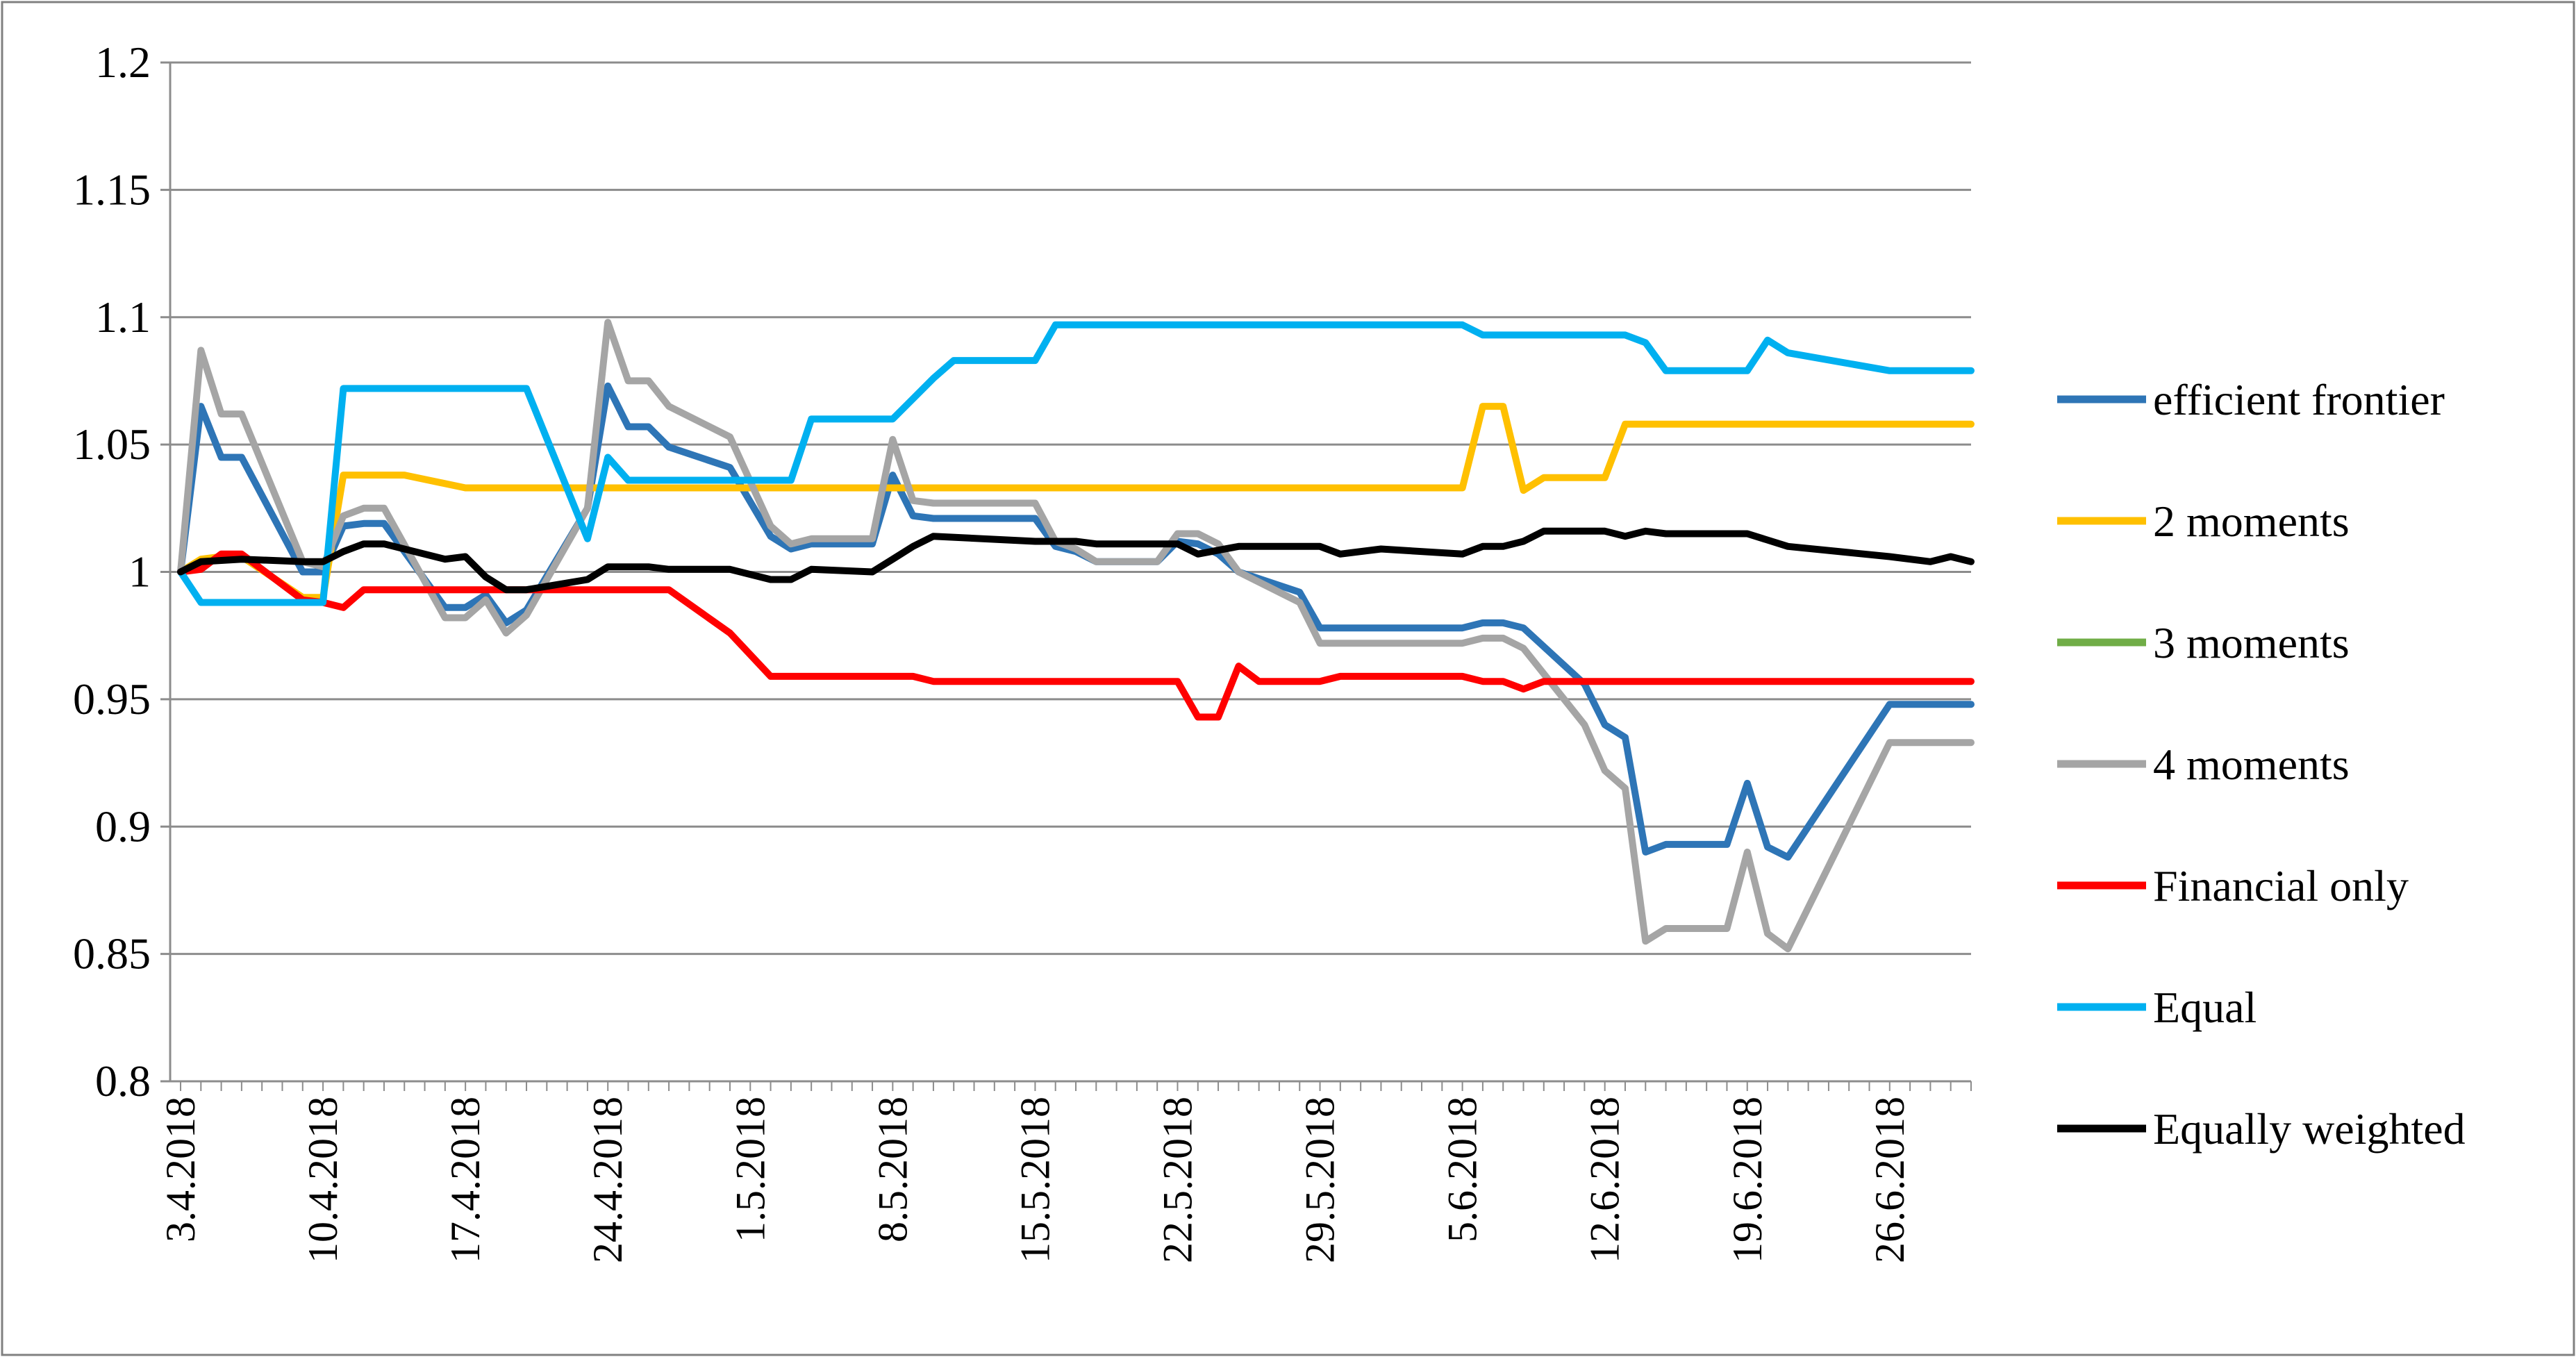  What do you see at coordinates (1890, 1180) in the screenshot?
I see `x-tick-label: 26.6.2018` at bounding box center [1890, 1180].